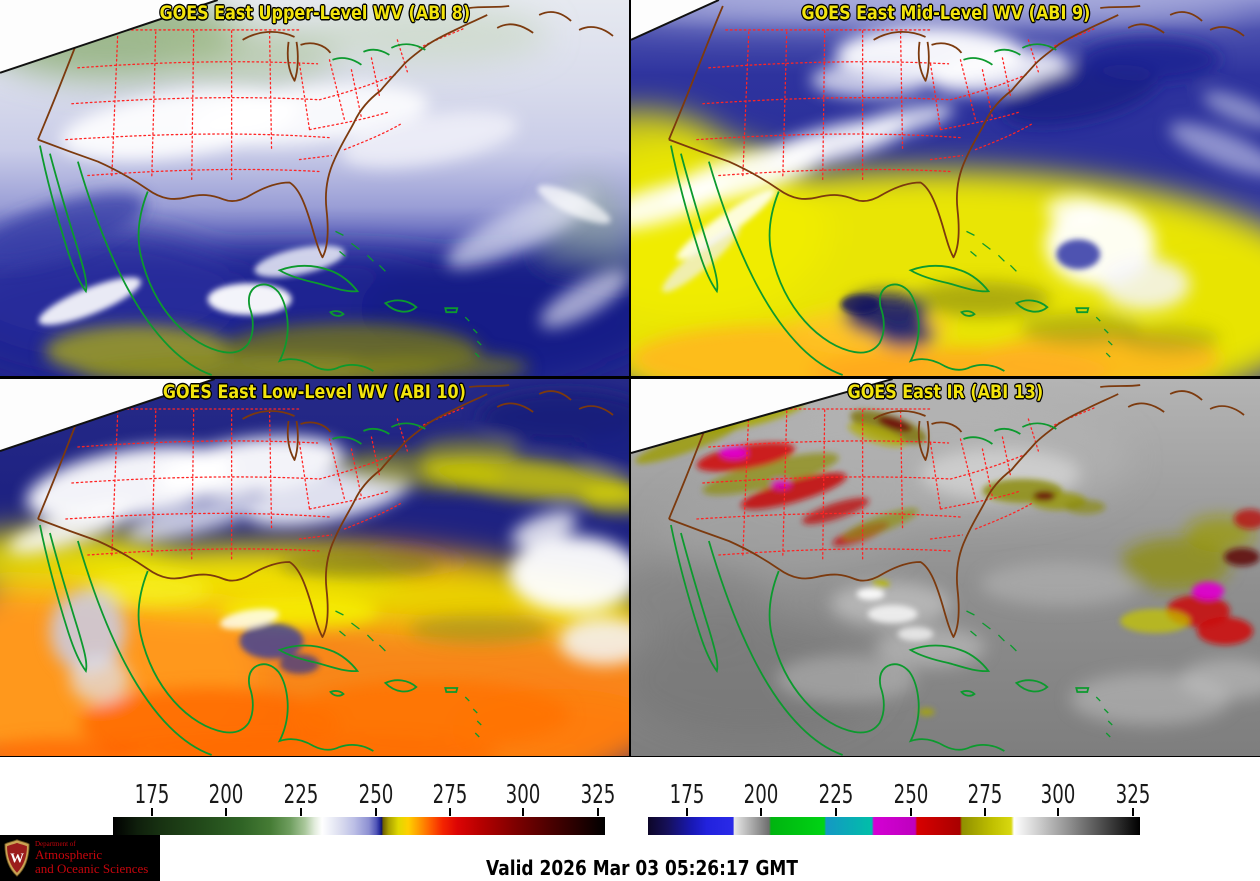  What do you see at coordinates (152, 795) in the screenshot?
I see `wv-tick-label: 175` at bounding box center [152, 795].